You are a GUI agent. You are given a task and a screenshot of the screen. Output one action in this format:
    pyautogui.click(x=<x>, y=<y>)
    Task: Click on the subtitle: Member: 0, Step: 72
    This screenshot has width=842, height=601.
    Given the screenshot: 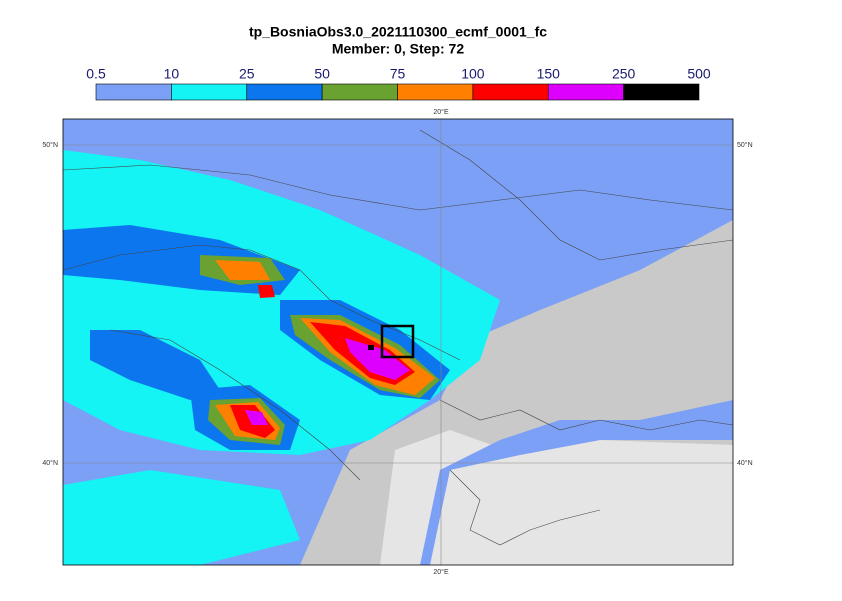 What is the action you would take?
    pyautogui.click(x=398, y=49)
    